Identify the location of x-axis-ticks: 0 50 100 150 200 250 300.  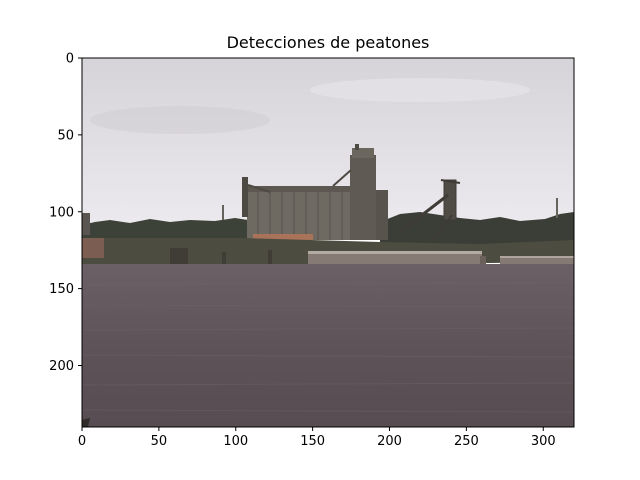
(317, 438).